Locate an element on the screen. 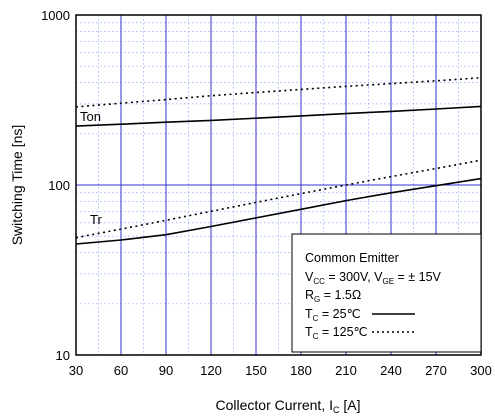 The height and width of the screenshot is (417, 495). x-tick-label: 300 is located at coordinates (481, 370).